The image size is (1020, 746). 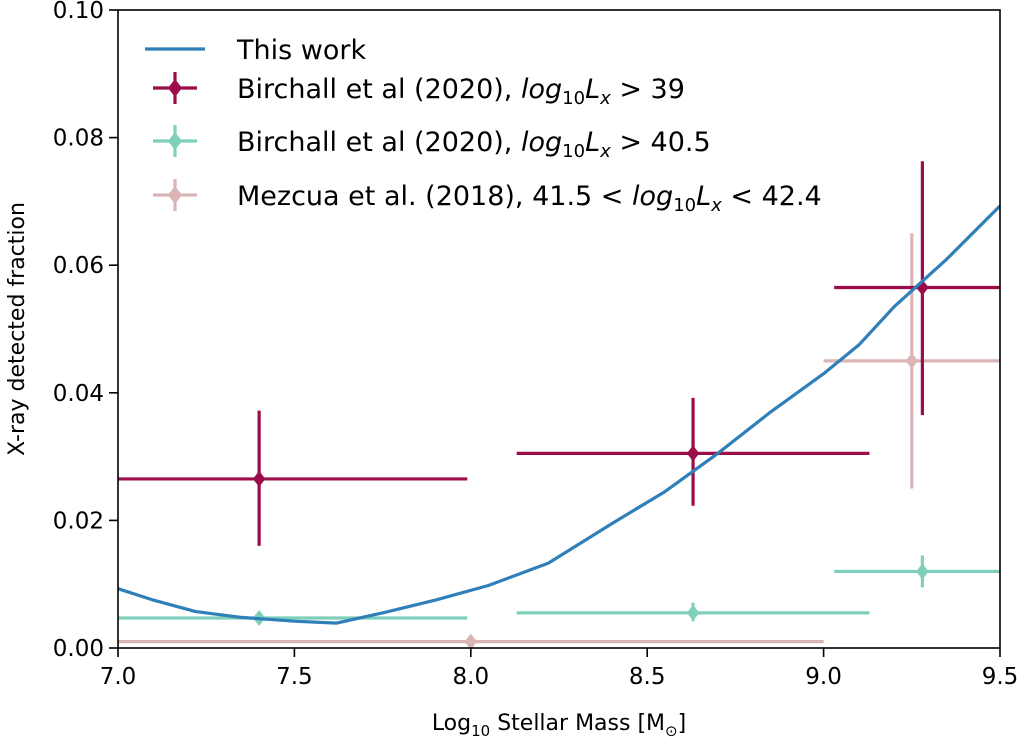 I want to click on legend-item: Birchall et al (2020), log10Lx > 40.5, so click(x=432, y=143).